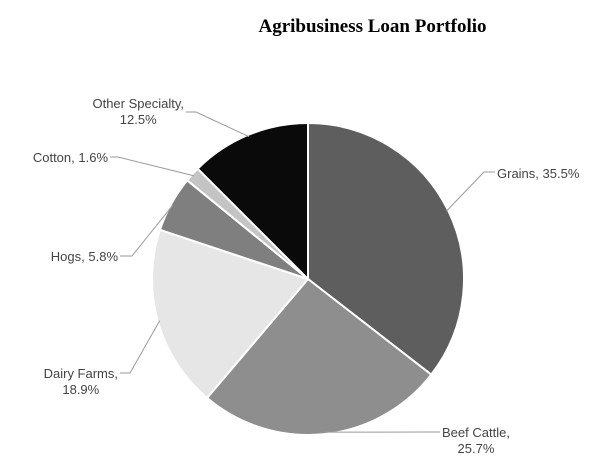 This screenshot has width=597, height=460. I want to click on leader-line-hogs, so click(147, 230).